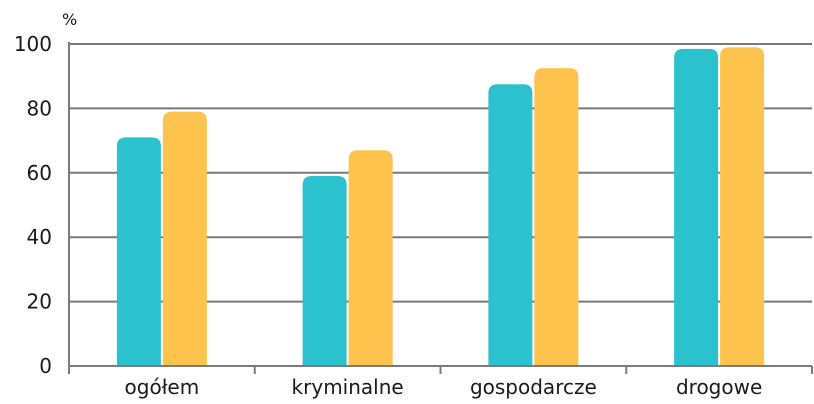  Describe the element at coordinates (45, 366) in the screenshot. I see `y-tick-label-0: 0` at that location.